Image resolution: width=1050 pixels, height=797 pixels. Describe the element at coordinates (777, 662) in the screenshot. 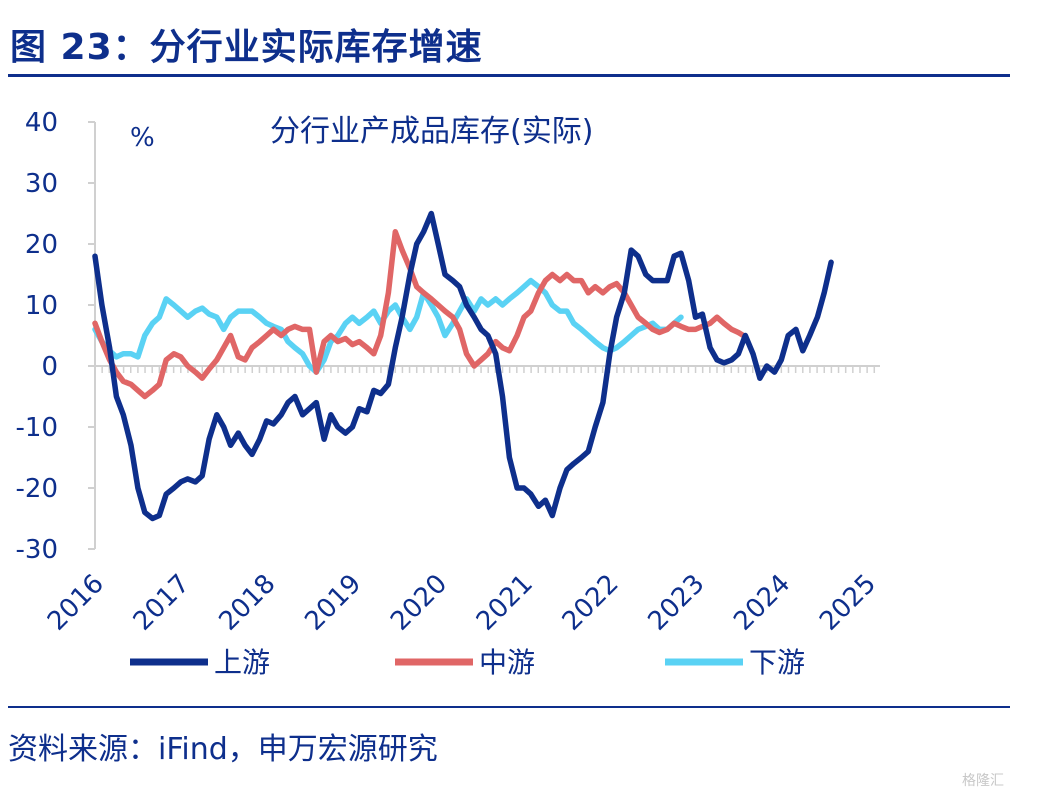

I see `legend-label-2: 下游` at that location.